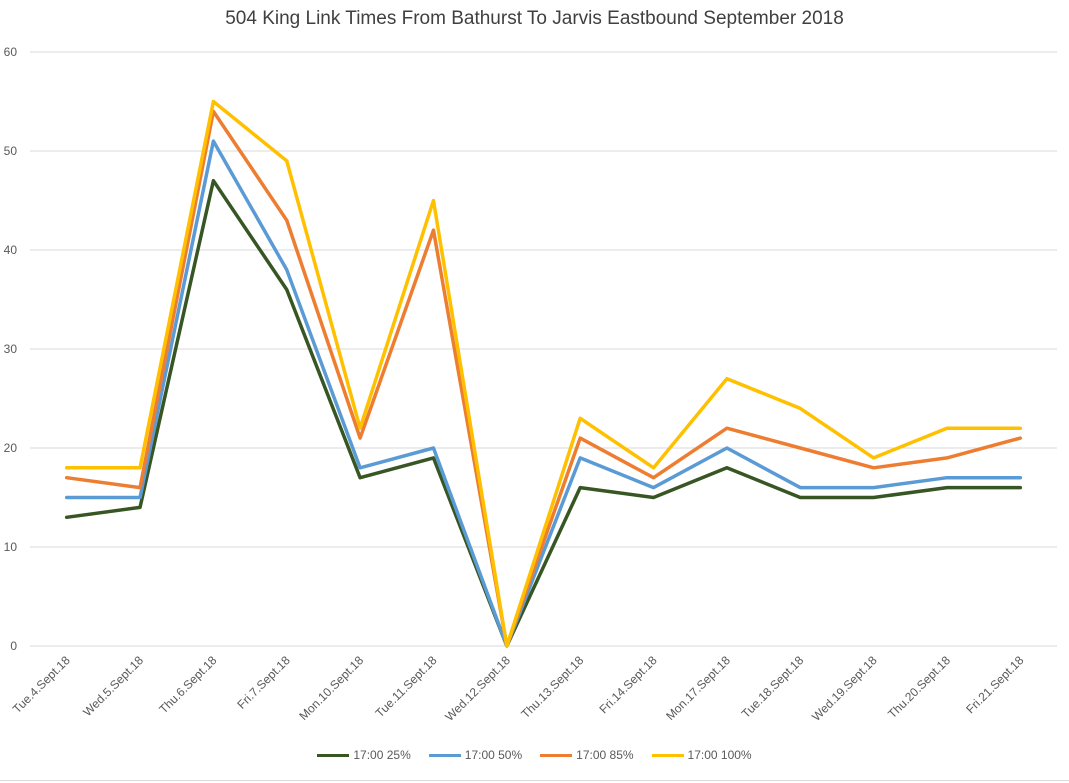 The image size is (1069, 783). Describe the element at coordinates (382, 755) in the screenshot. I see `legend-label: 17:00 25%` at that location.